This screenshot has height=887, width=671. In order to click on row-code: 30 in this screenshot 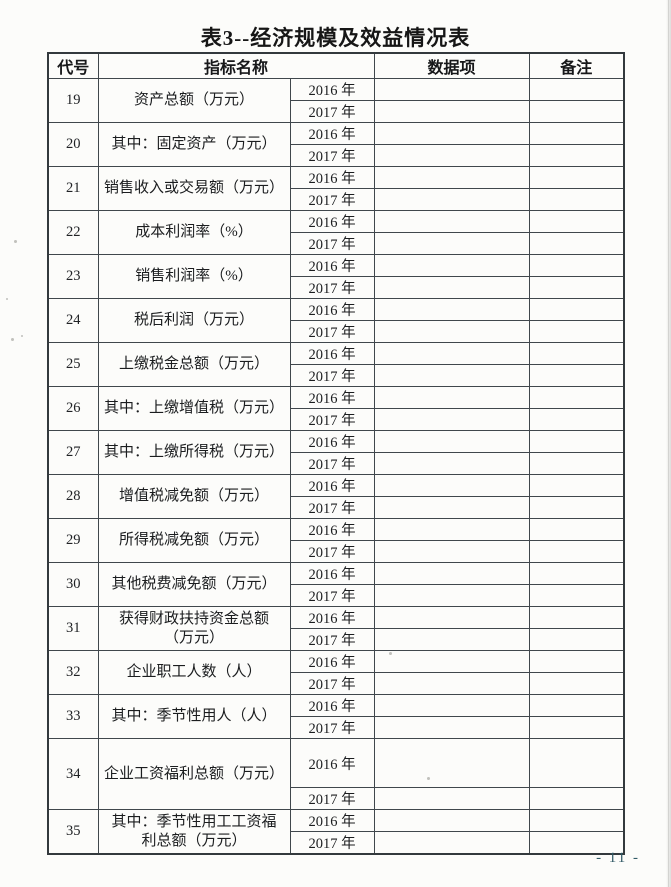, I will do `click(73, 584)`.